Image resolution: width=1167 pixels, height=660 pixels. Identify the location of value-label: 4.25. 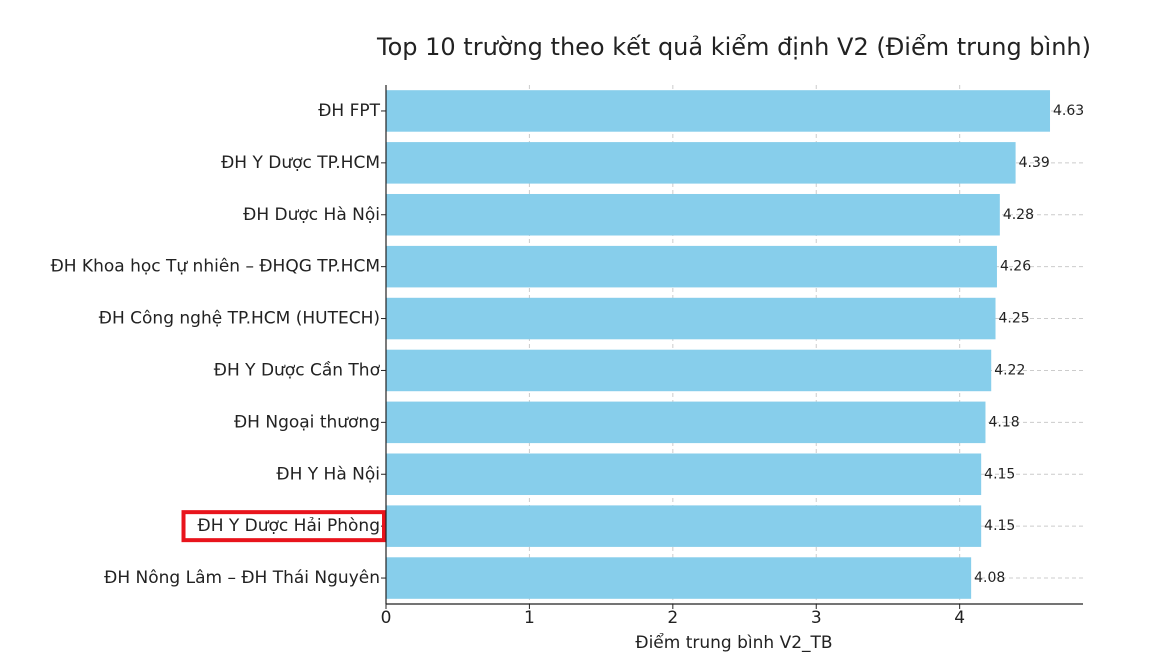
(1014, 319).